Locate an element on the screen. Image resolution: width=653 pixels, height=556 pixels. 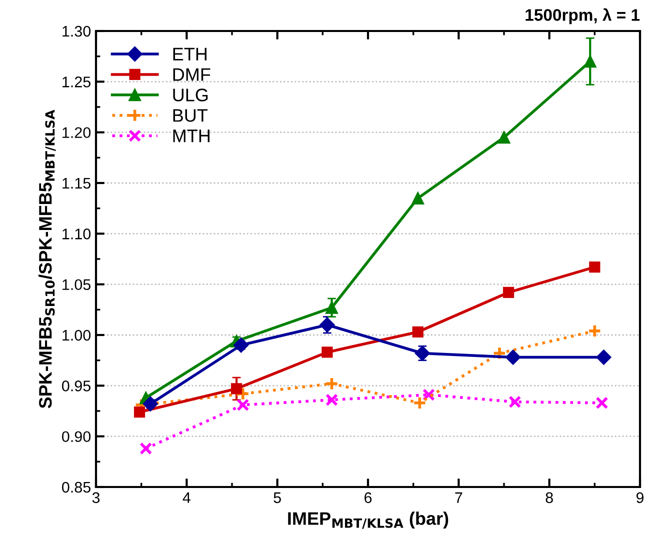
legend-label: DMF is located at coordinates (191, 74).